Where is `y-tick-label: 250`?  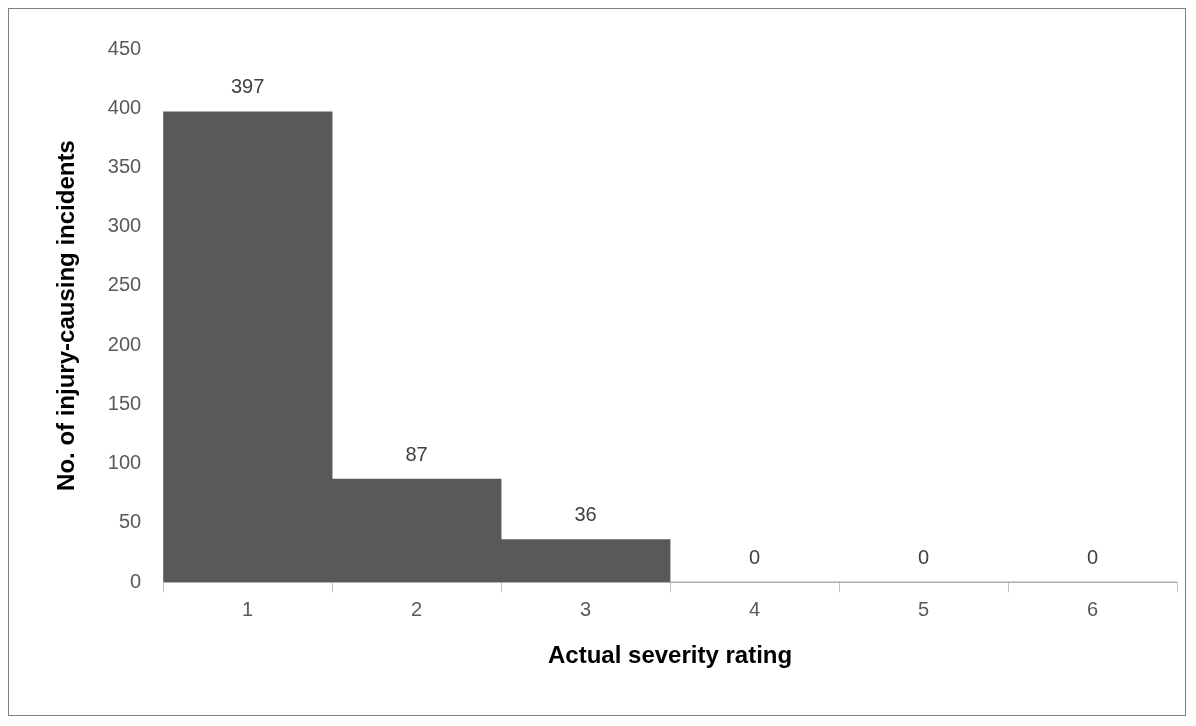 y-tick-label: 250 is located at coordinates (124, 284).